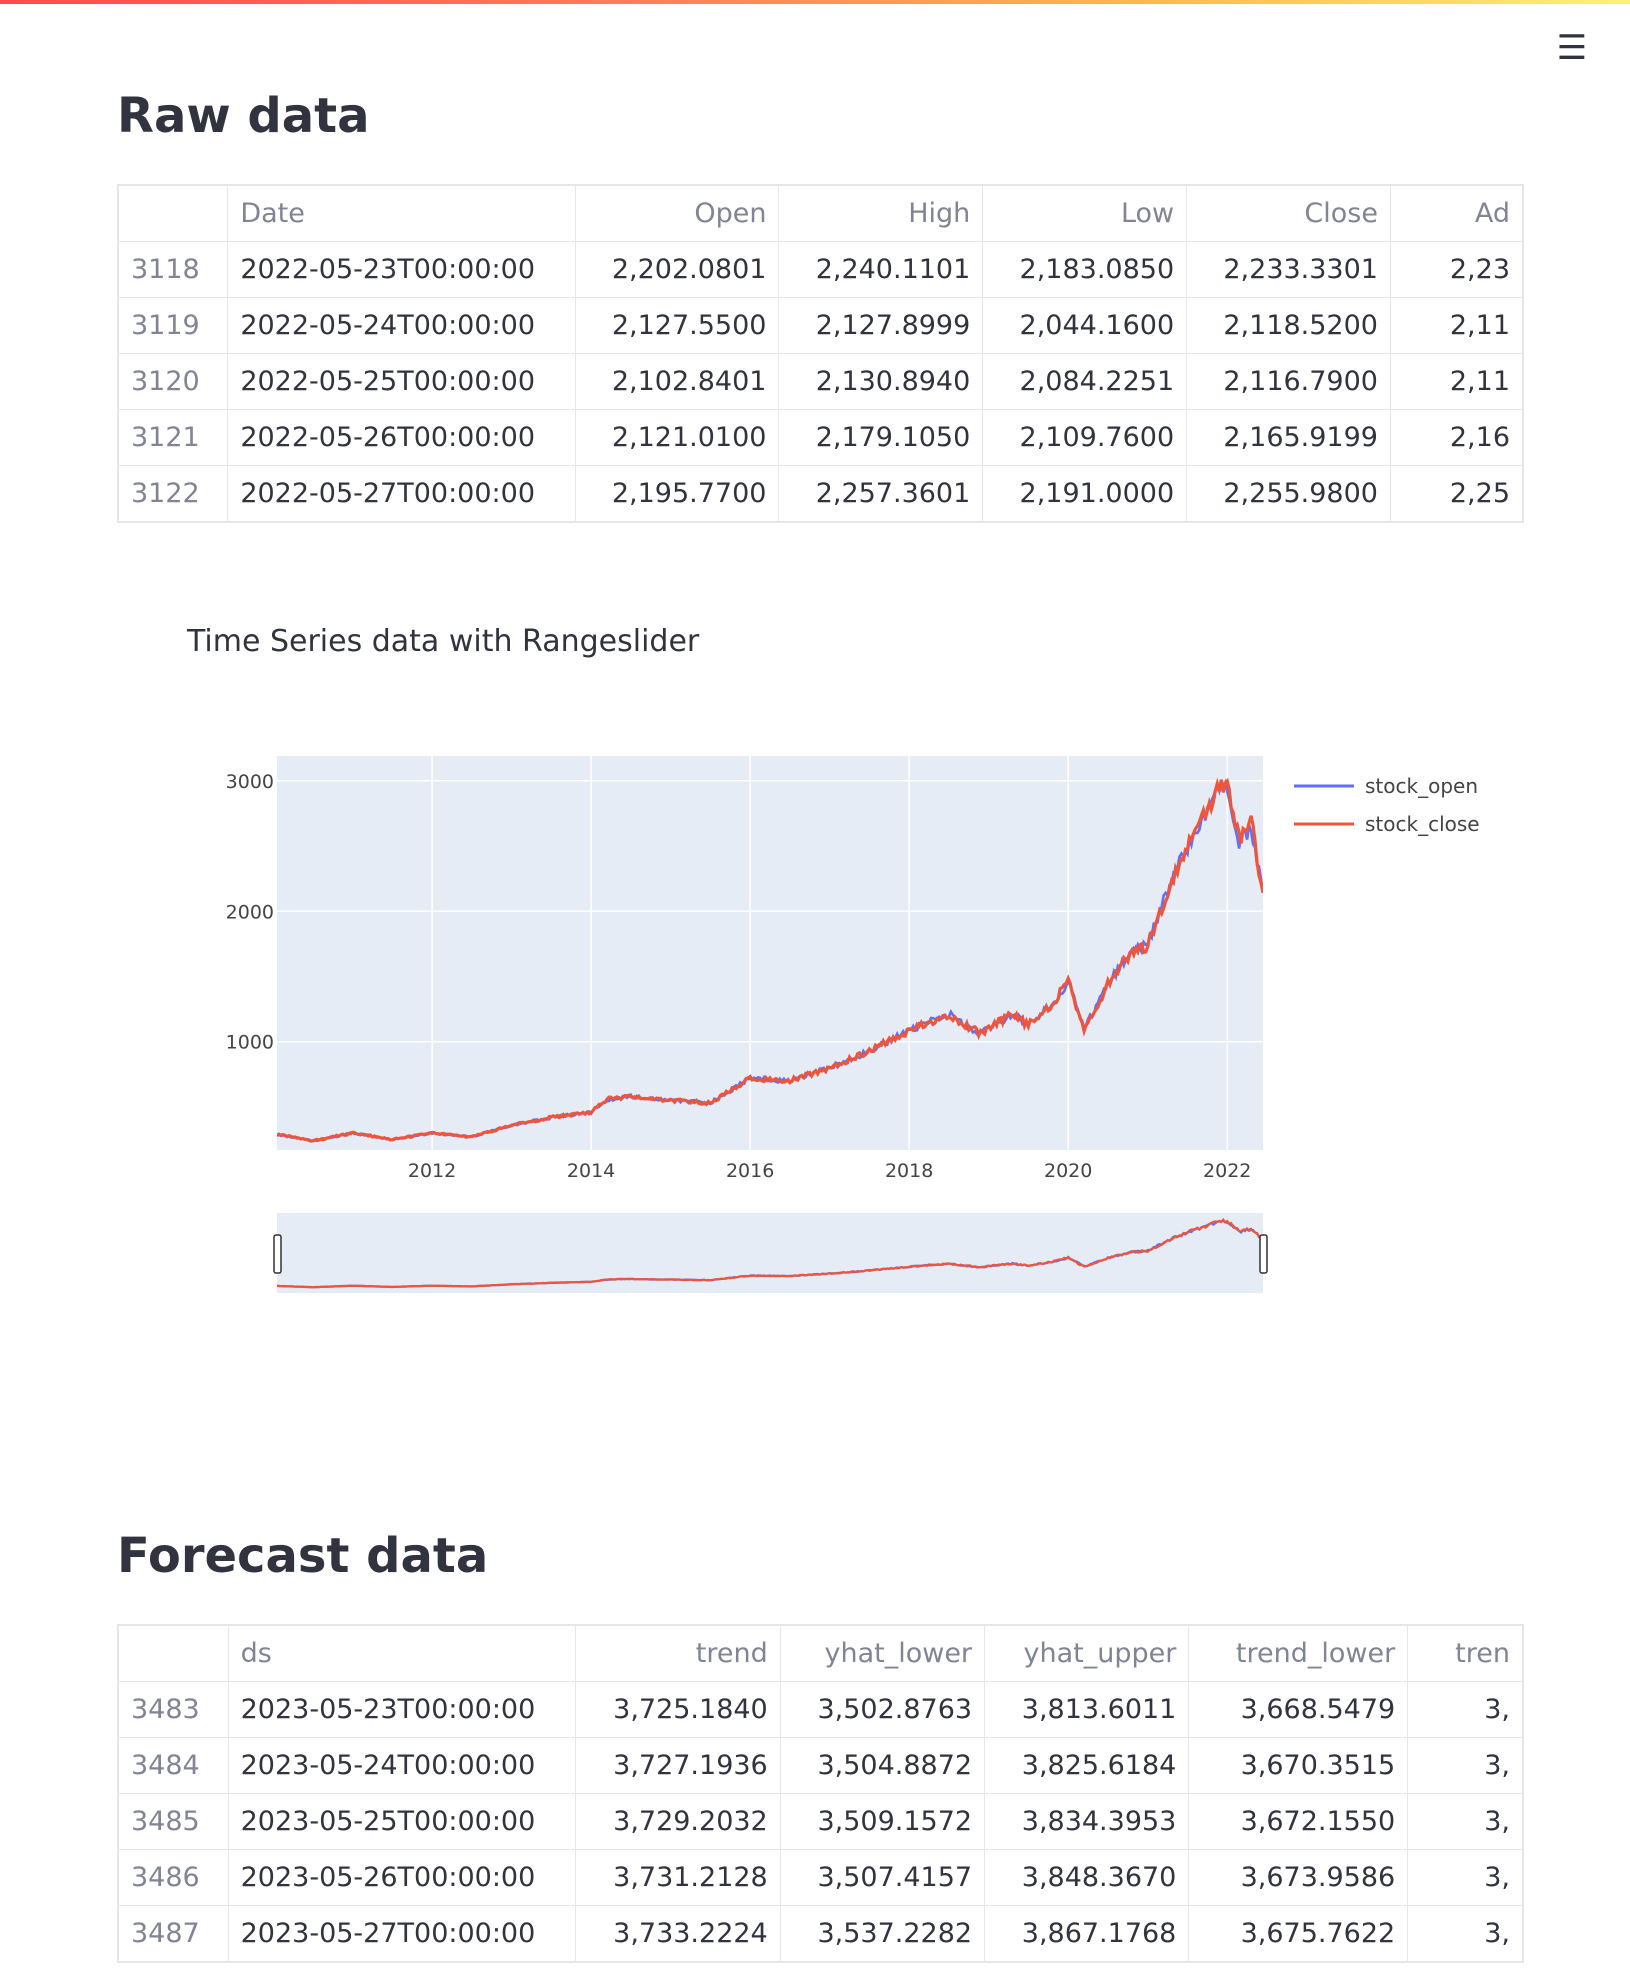  Describe the element at coordinates (1572, 48) in the screenshot. I see `hamburger-menu-icon: ☰` at that location.